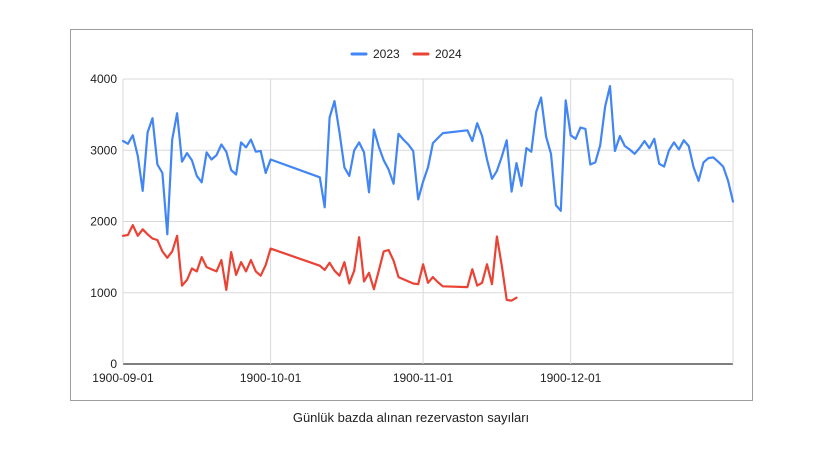 The image size is (822, 450). Describe the element at coordinates (113, 364) in the screenshot. I see `y-tick-label: 0` at that location.